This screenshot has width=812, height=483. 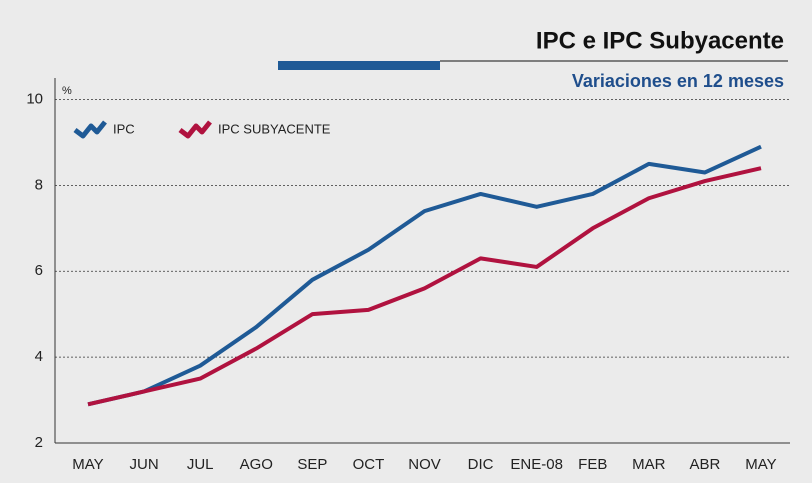 I want to click on x-tick-label: MAR, so click(x=649, y=464).